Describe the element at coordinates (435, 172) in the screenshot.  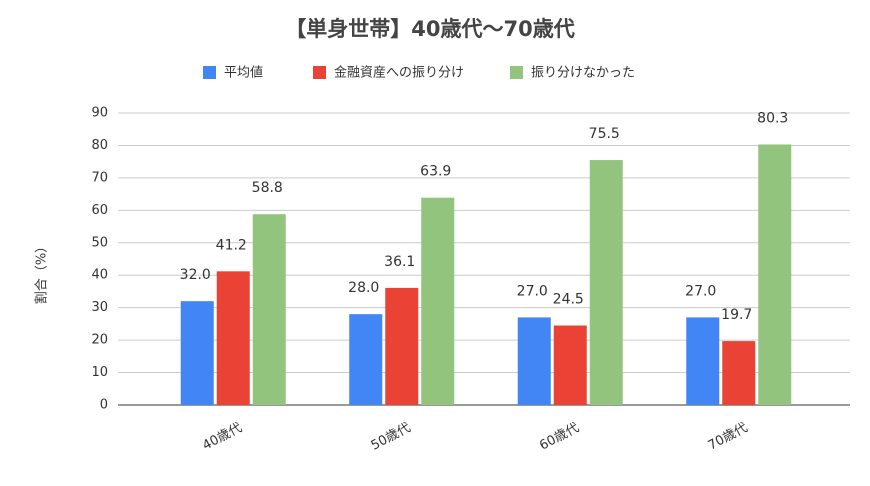
I see `value-label: 63.9` at that location.